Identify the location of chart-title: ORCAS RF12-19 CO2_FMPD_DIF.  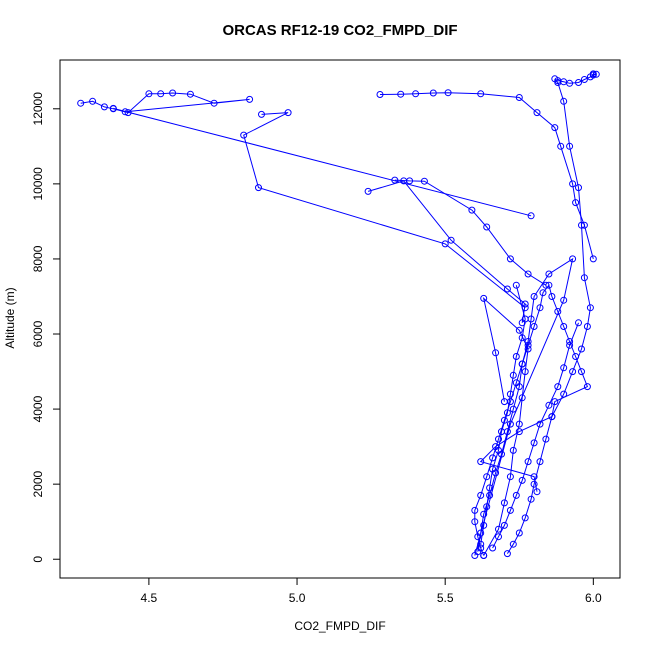
(339, 30).